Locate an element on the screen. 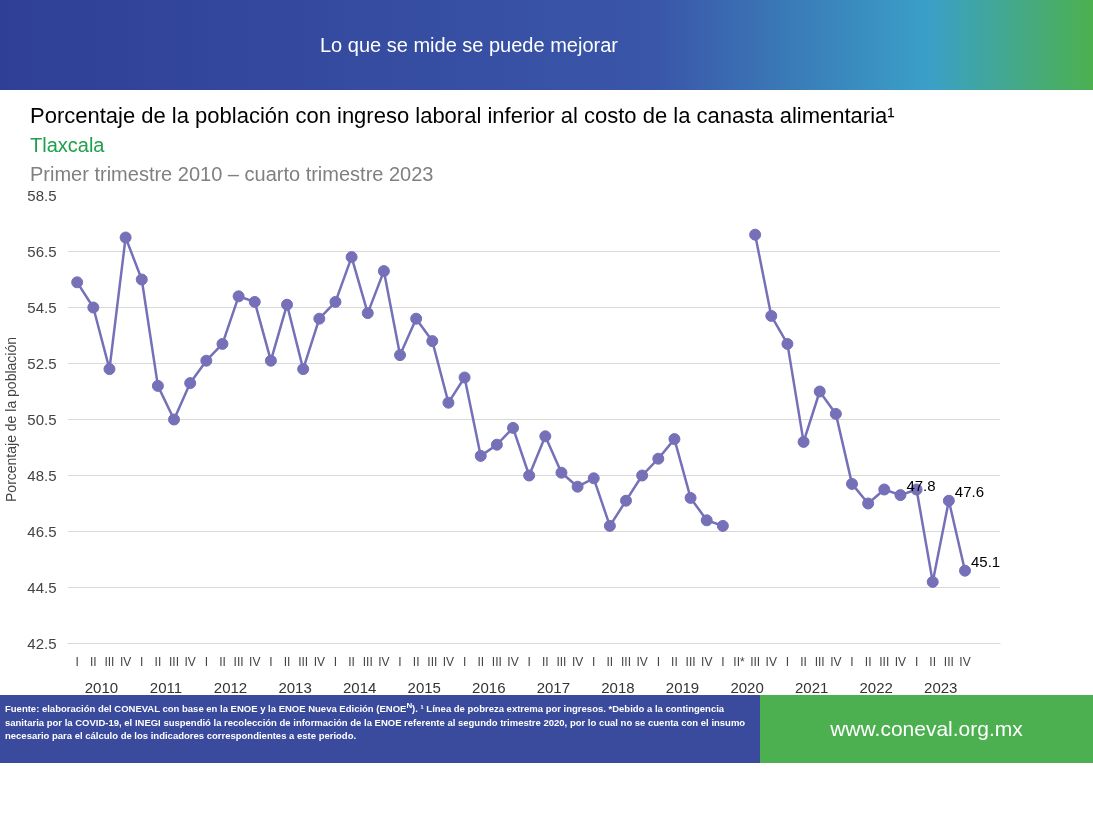 The height and width of the screenshot is (818, 1093). text: Tlaxcala is located at coordinates (67, 145).